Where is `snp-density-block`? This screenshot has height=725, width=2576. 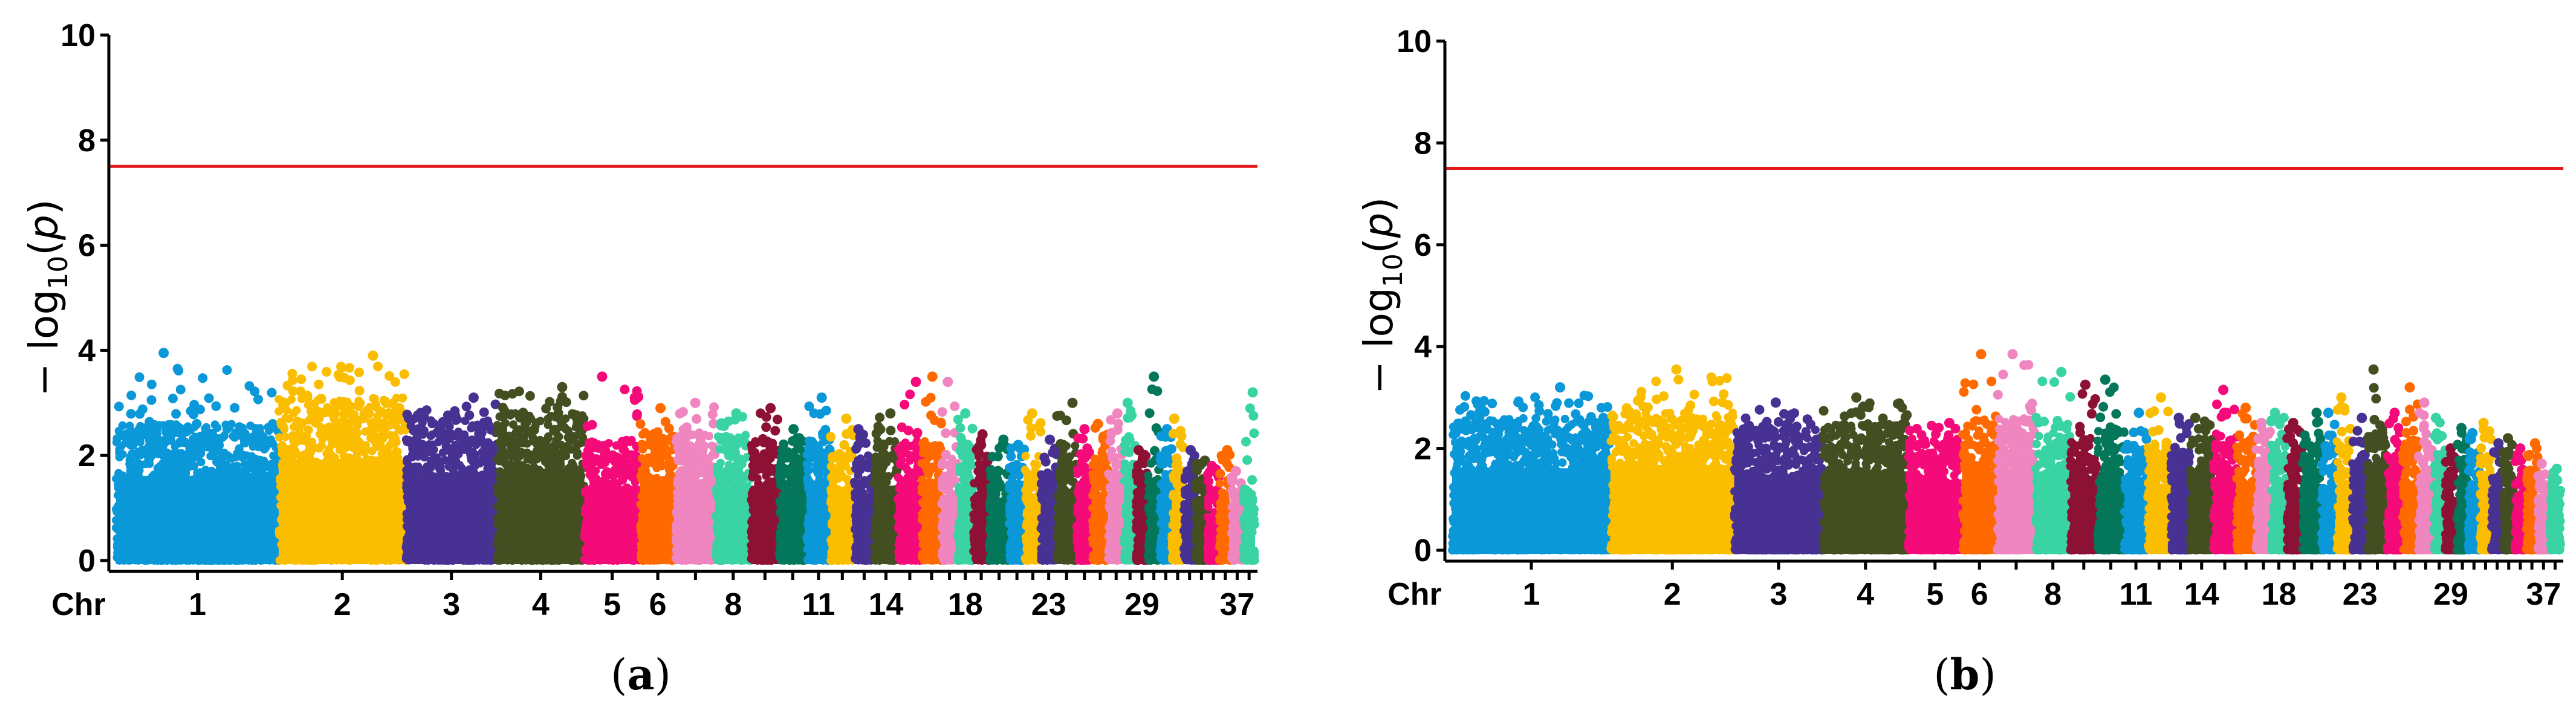
snp-density-block is located at coordinates (452, 518).